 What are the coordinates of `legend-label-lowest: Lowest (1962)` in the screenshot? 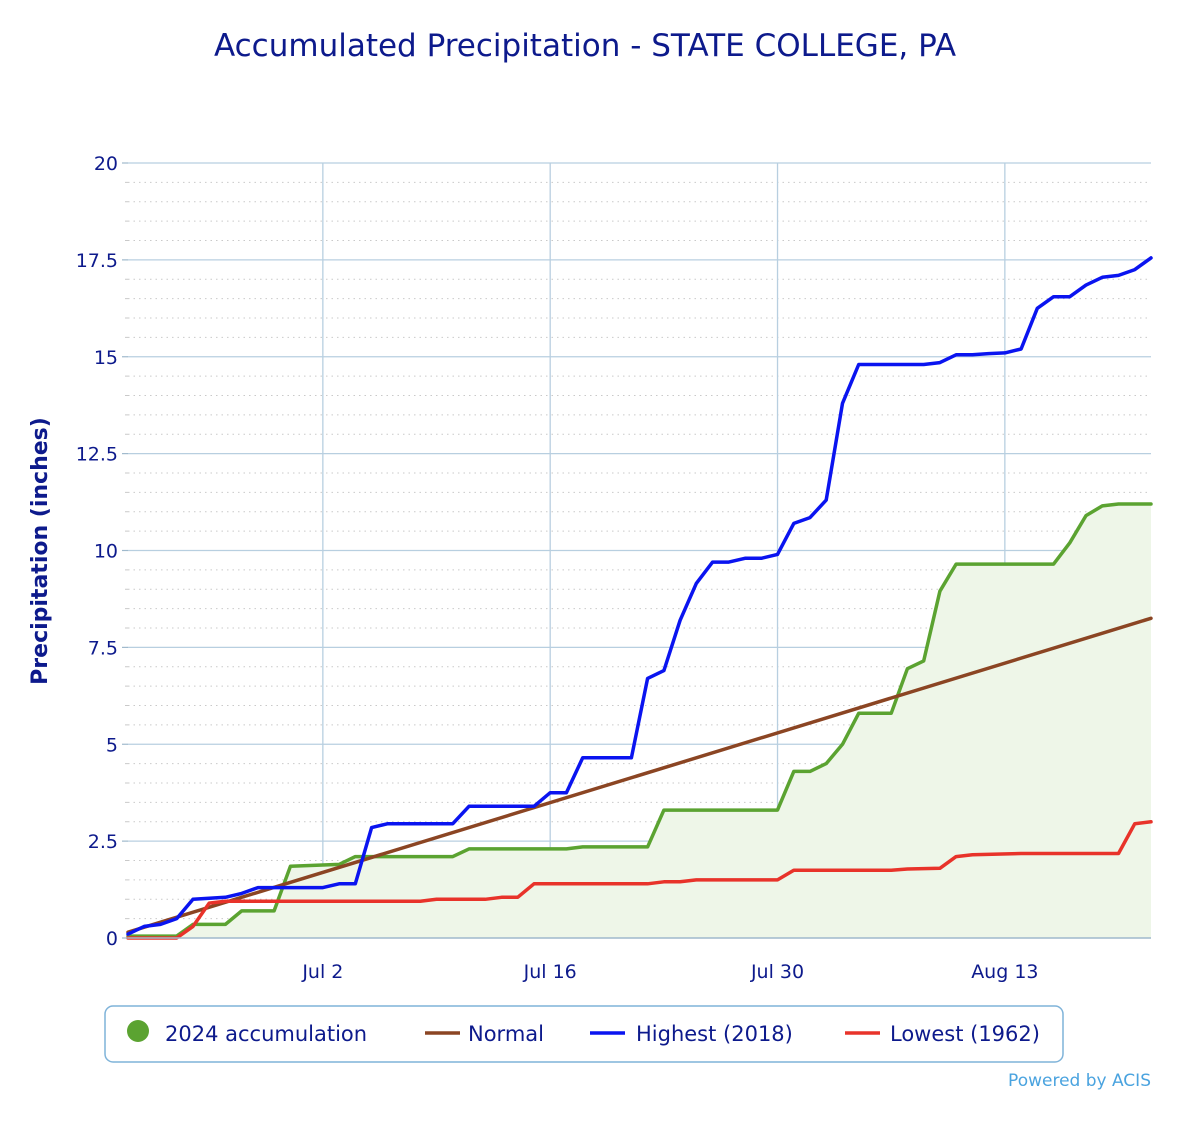 It's located at (965, 1034).